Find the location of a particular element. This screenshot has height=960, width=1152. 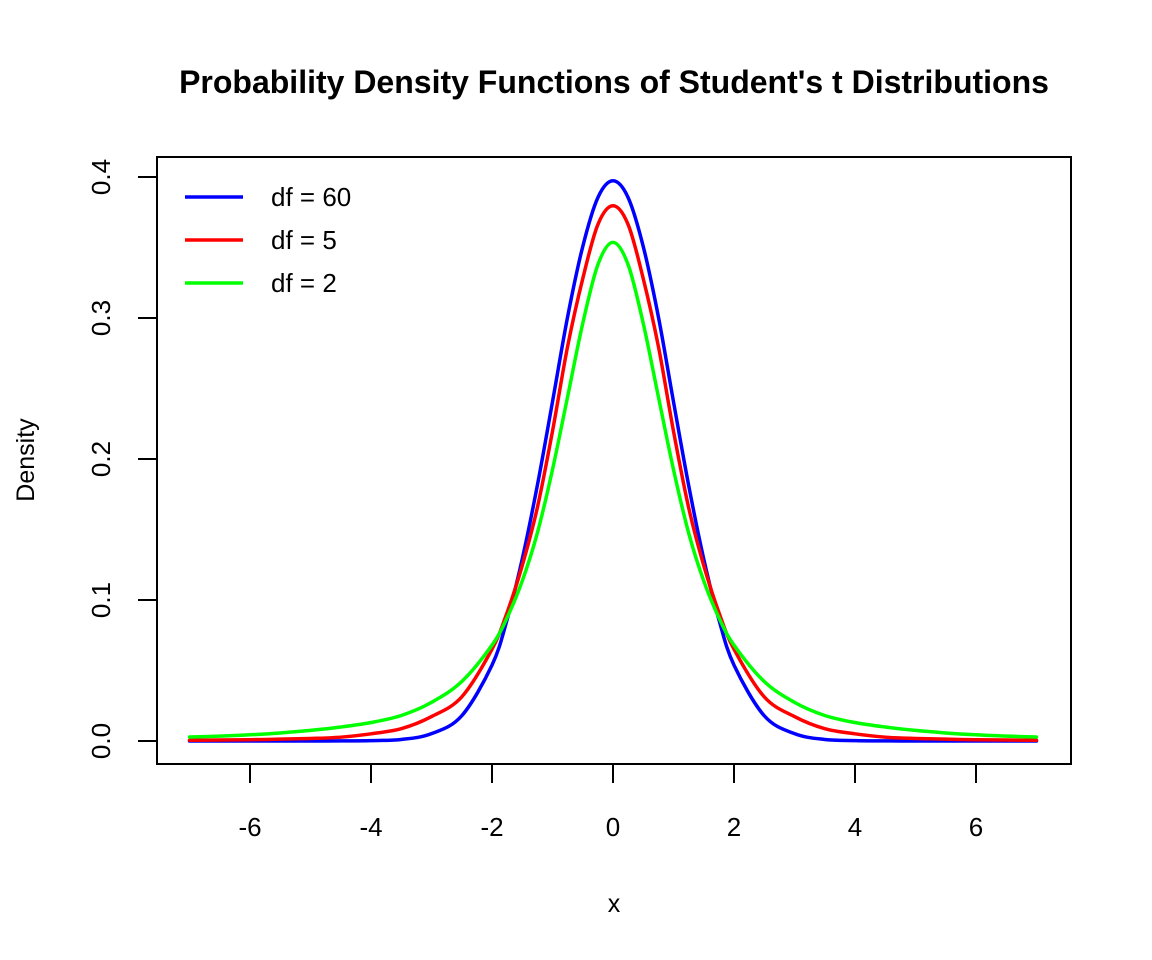

x-tick-label: 0 is located at coordinates (613, 827).